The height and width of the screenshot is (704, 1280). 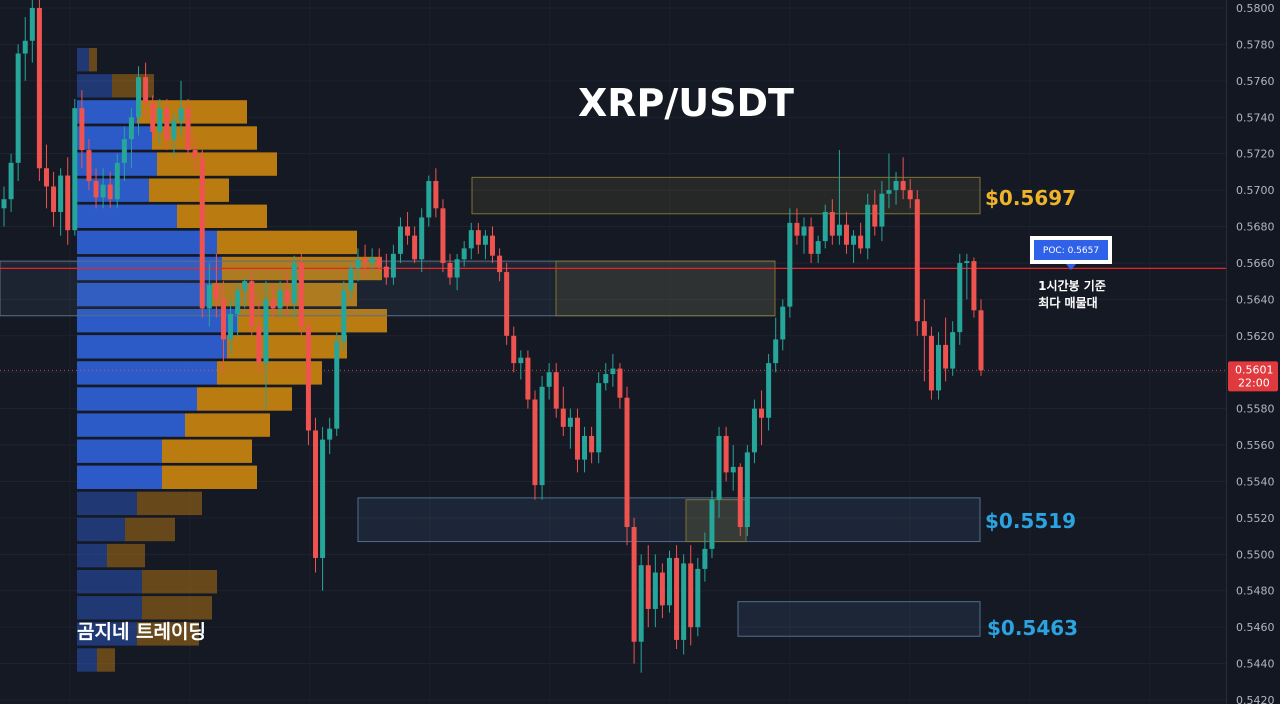 What do you see at coordinates (1255, 664) in the screenshot?
I see `y-tick-label: 0.5440` at bounding box center [1255, 664].